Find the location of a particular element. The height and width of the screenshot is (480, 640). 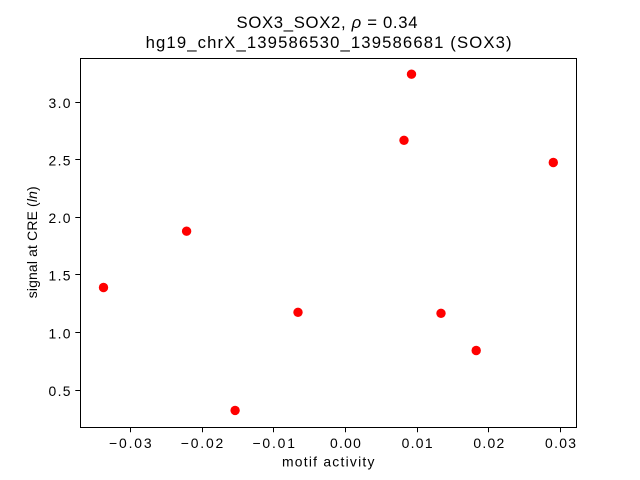

svg-text: 2.5 is located at coordinates (60, 161).